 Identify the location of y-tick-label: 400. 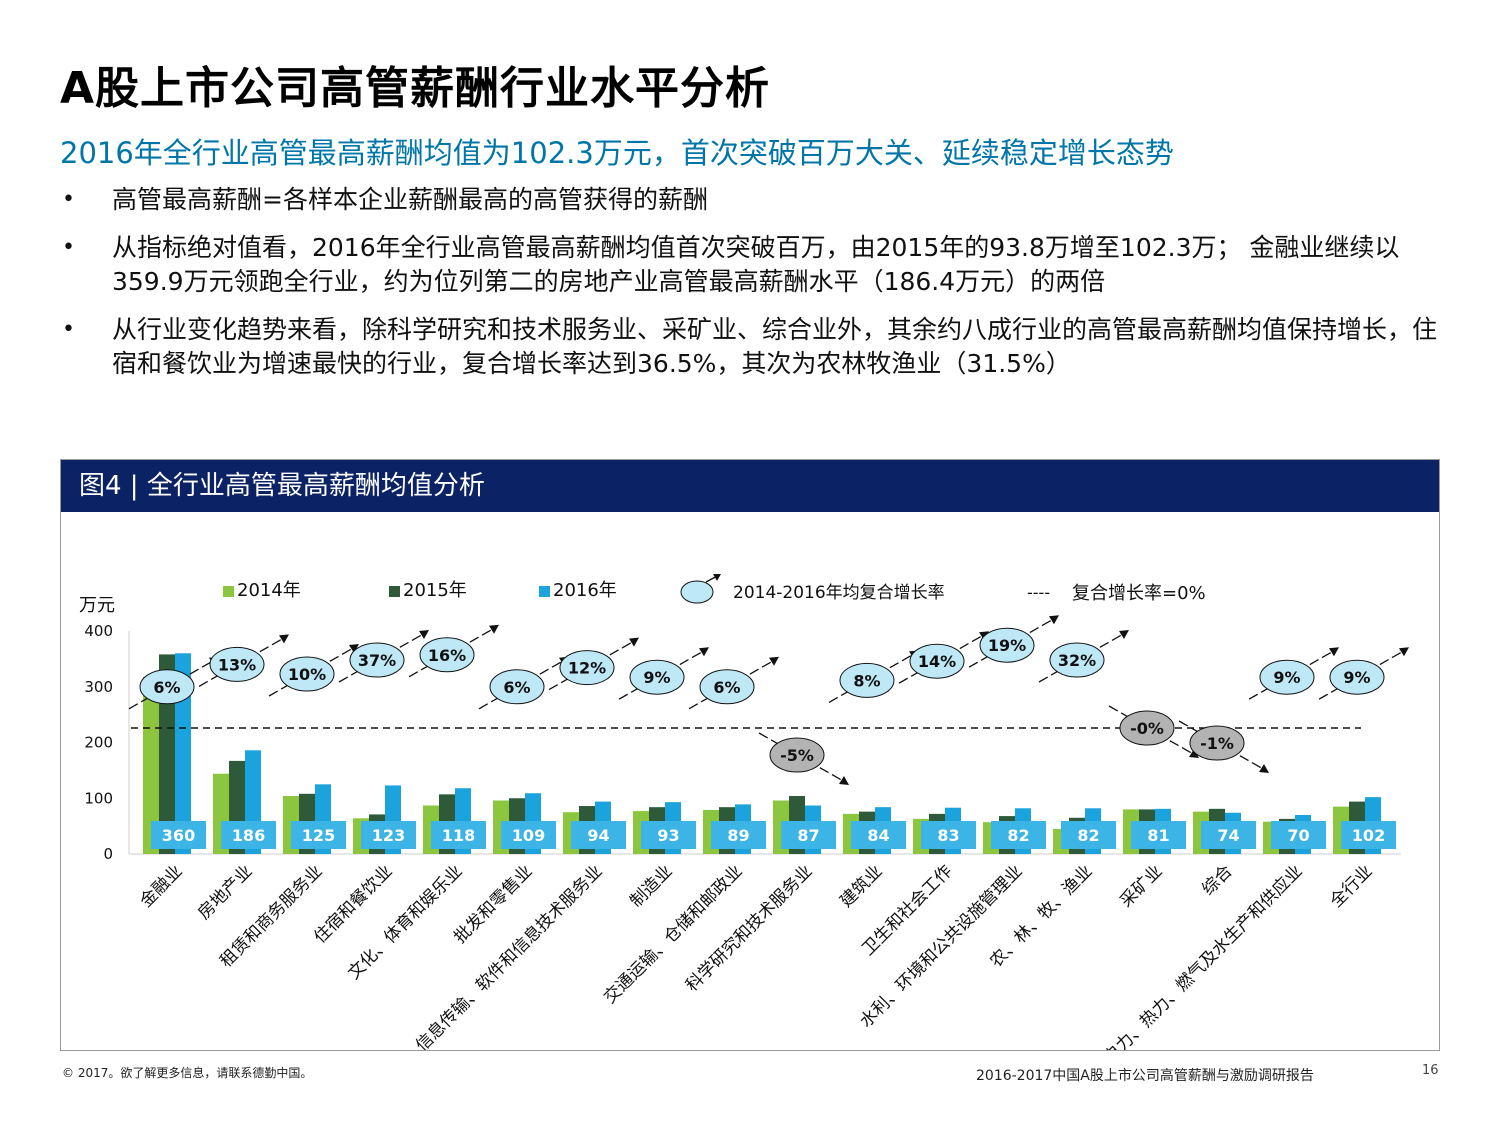
(98, 631).